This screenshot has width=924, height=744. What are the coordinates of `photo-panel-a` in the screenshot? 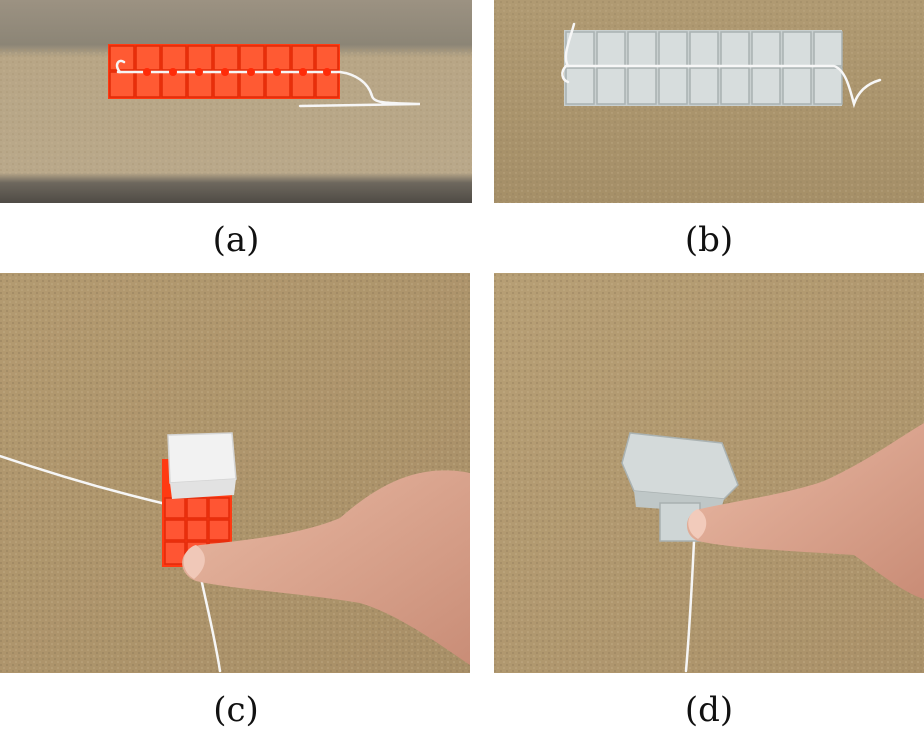 It's located at (236, 101).